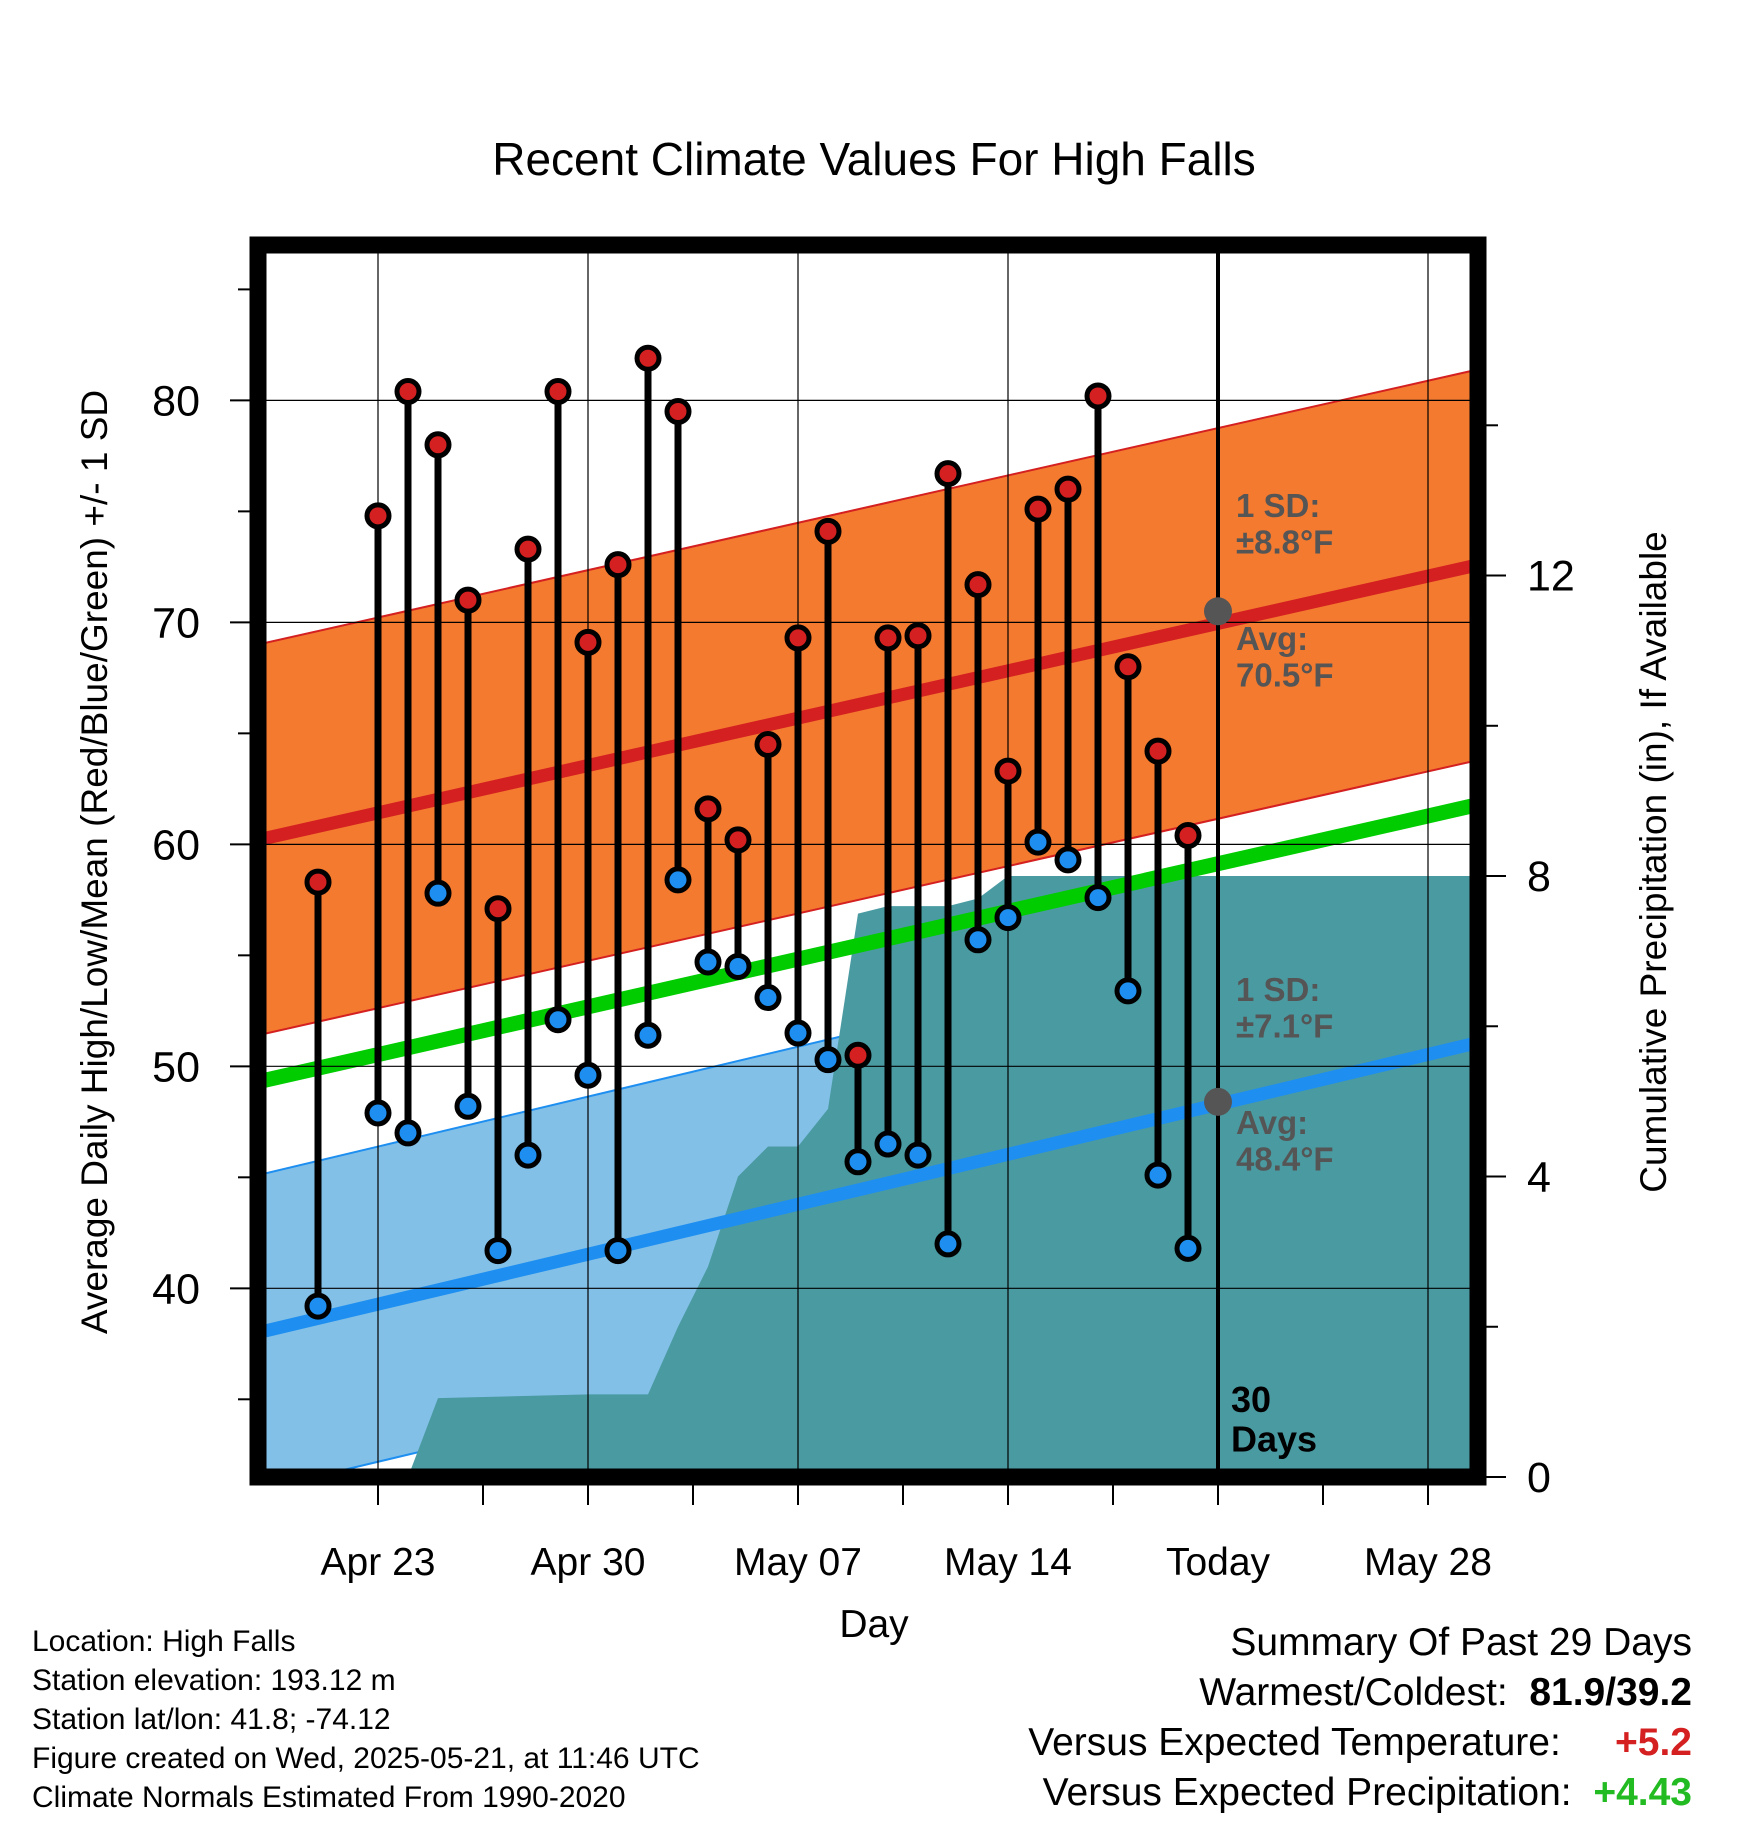  I want to click on high-sd-annotation: 1 SD: ±8.8°F, so click(1284, 523).